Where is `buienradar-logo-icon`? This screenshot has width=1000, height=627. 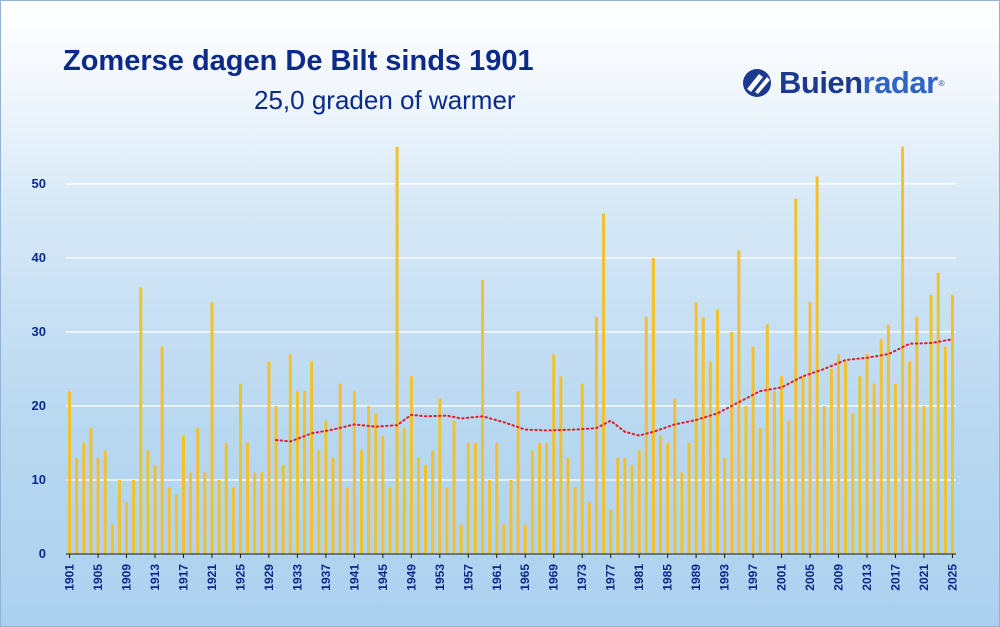 buienradar-logo-icon is located at coordinates (757, 83).